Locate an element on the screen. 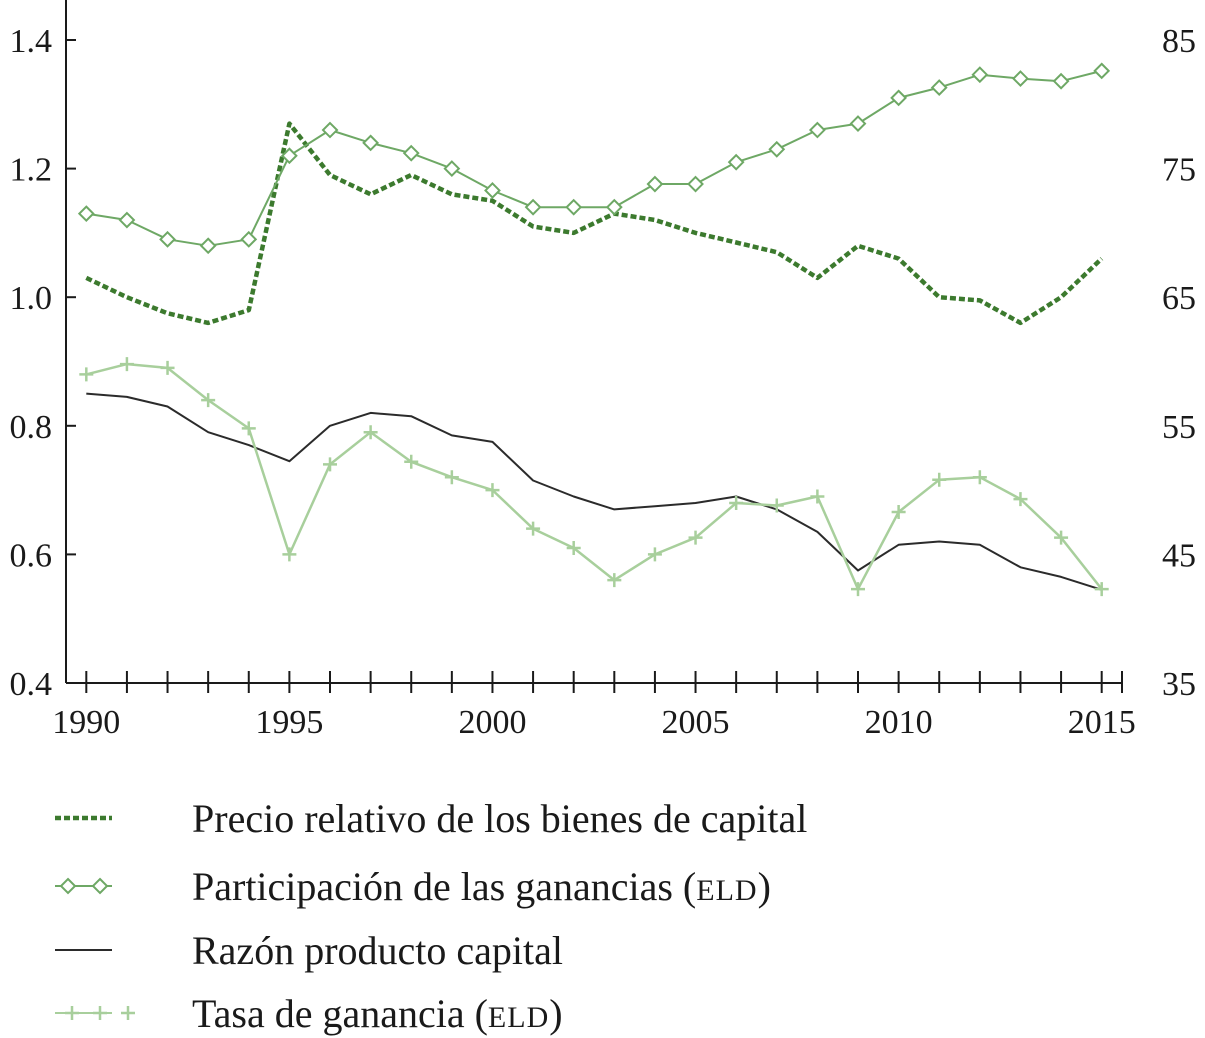  y-tick-label-right: 35 is located at coordinates (1179, 684).